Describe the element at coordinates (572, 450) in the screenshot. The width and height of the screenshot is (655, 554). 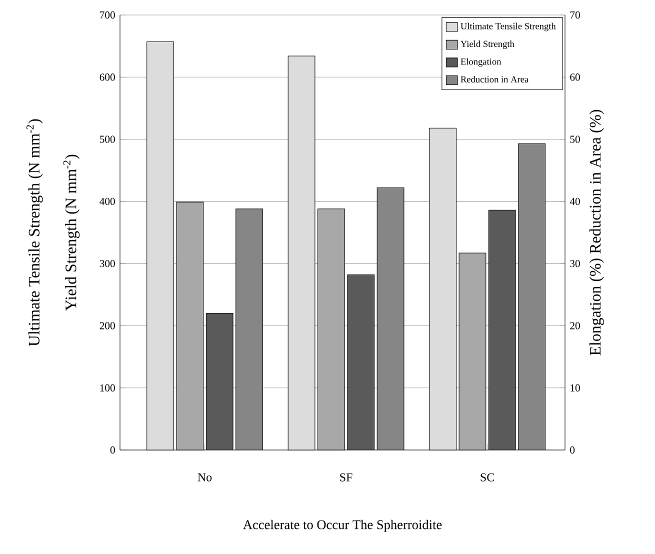
I see `y2-tick-label: 0` at that location.